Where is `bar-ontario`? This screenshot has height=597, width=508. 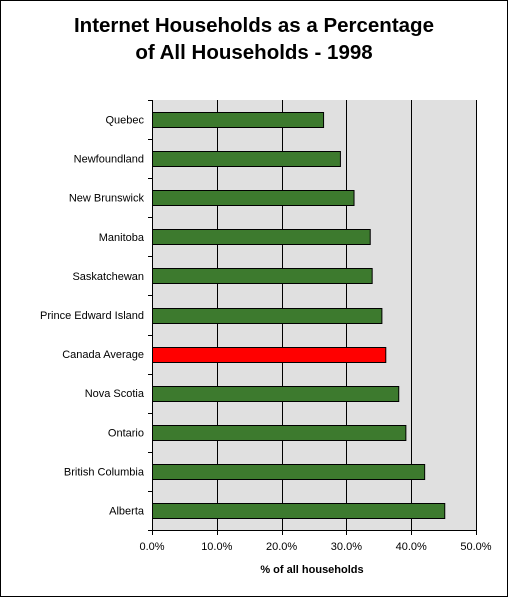
bar-ontario is located at coordinates (279, 433).